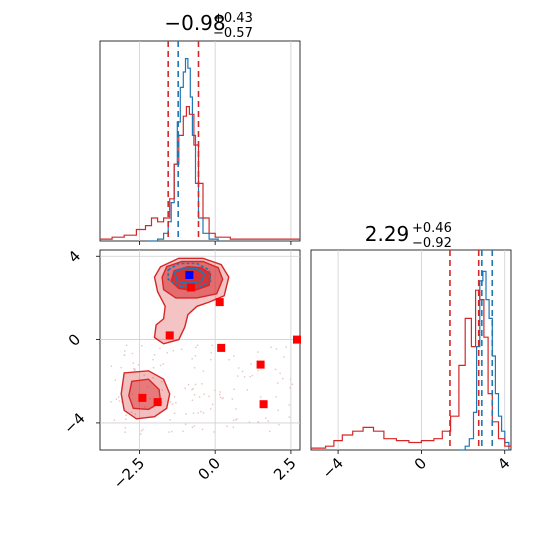 This screenshot has height=550, width=550. What do you see at coordinates (209, 469) in the screenshot?
I see `joint-2d-x-tick-label: 0.0` at bounding box center [209, 469].